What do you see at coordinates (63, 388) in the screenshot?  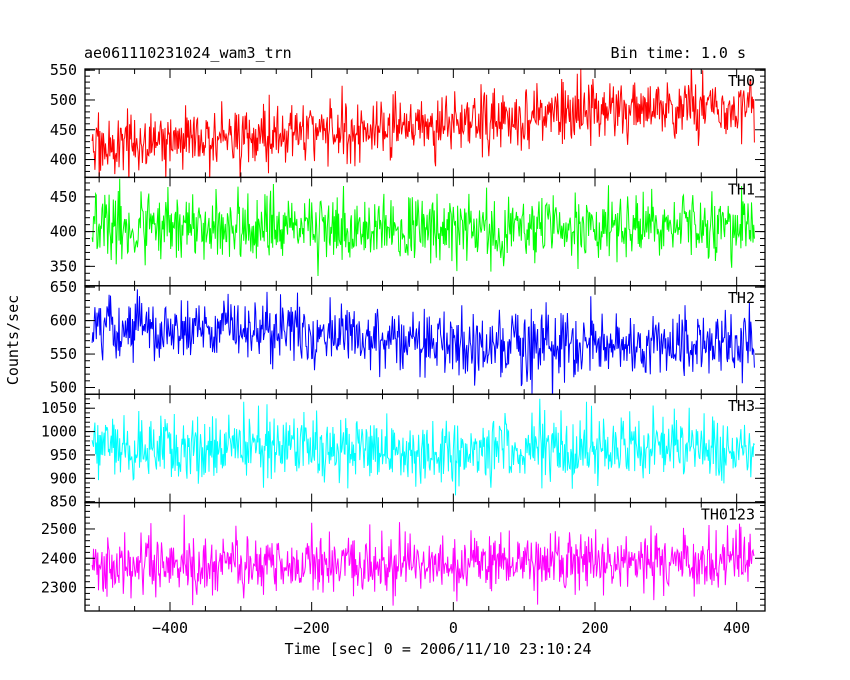 I see `y-tick-label-th2-500: 500` at bounding box center [63, 388].